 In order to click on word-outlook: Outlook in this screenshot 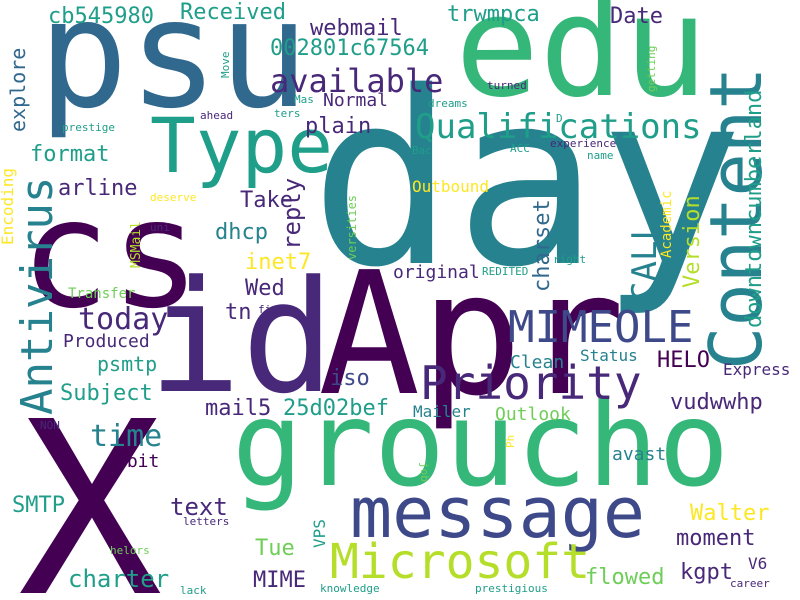, I will do `click(533, 414)`.